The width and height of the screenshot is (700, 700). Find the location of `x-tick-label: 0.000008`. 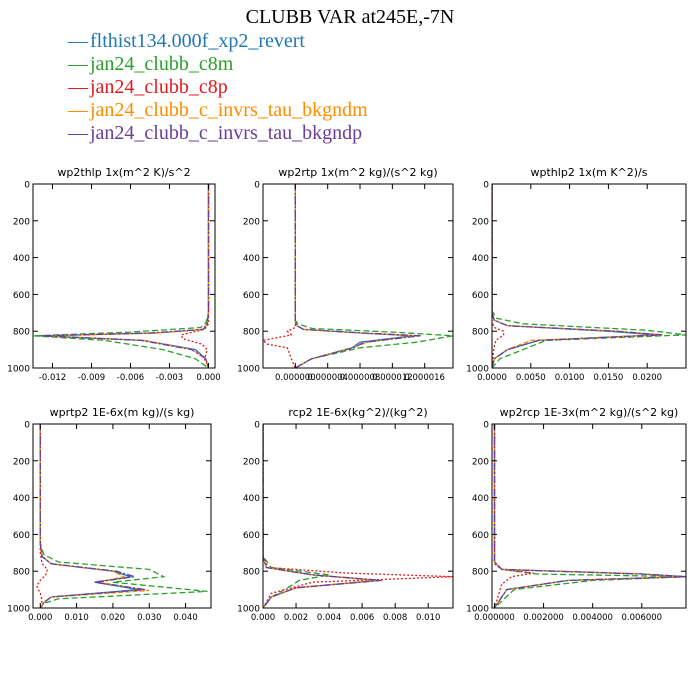

x-tick-label: 0.000008 is located at coordinates (360, 378).